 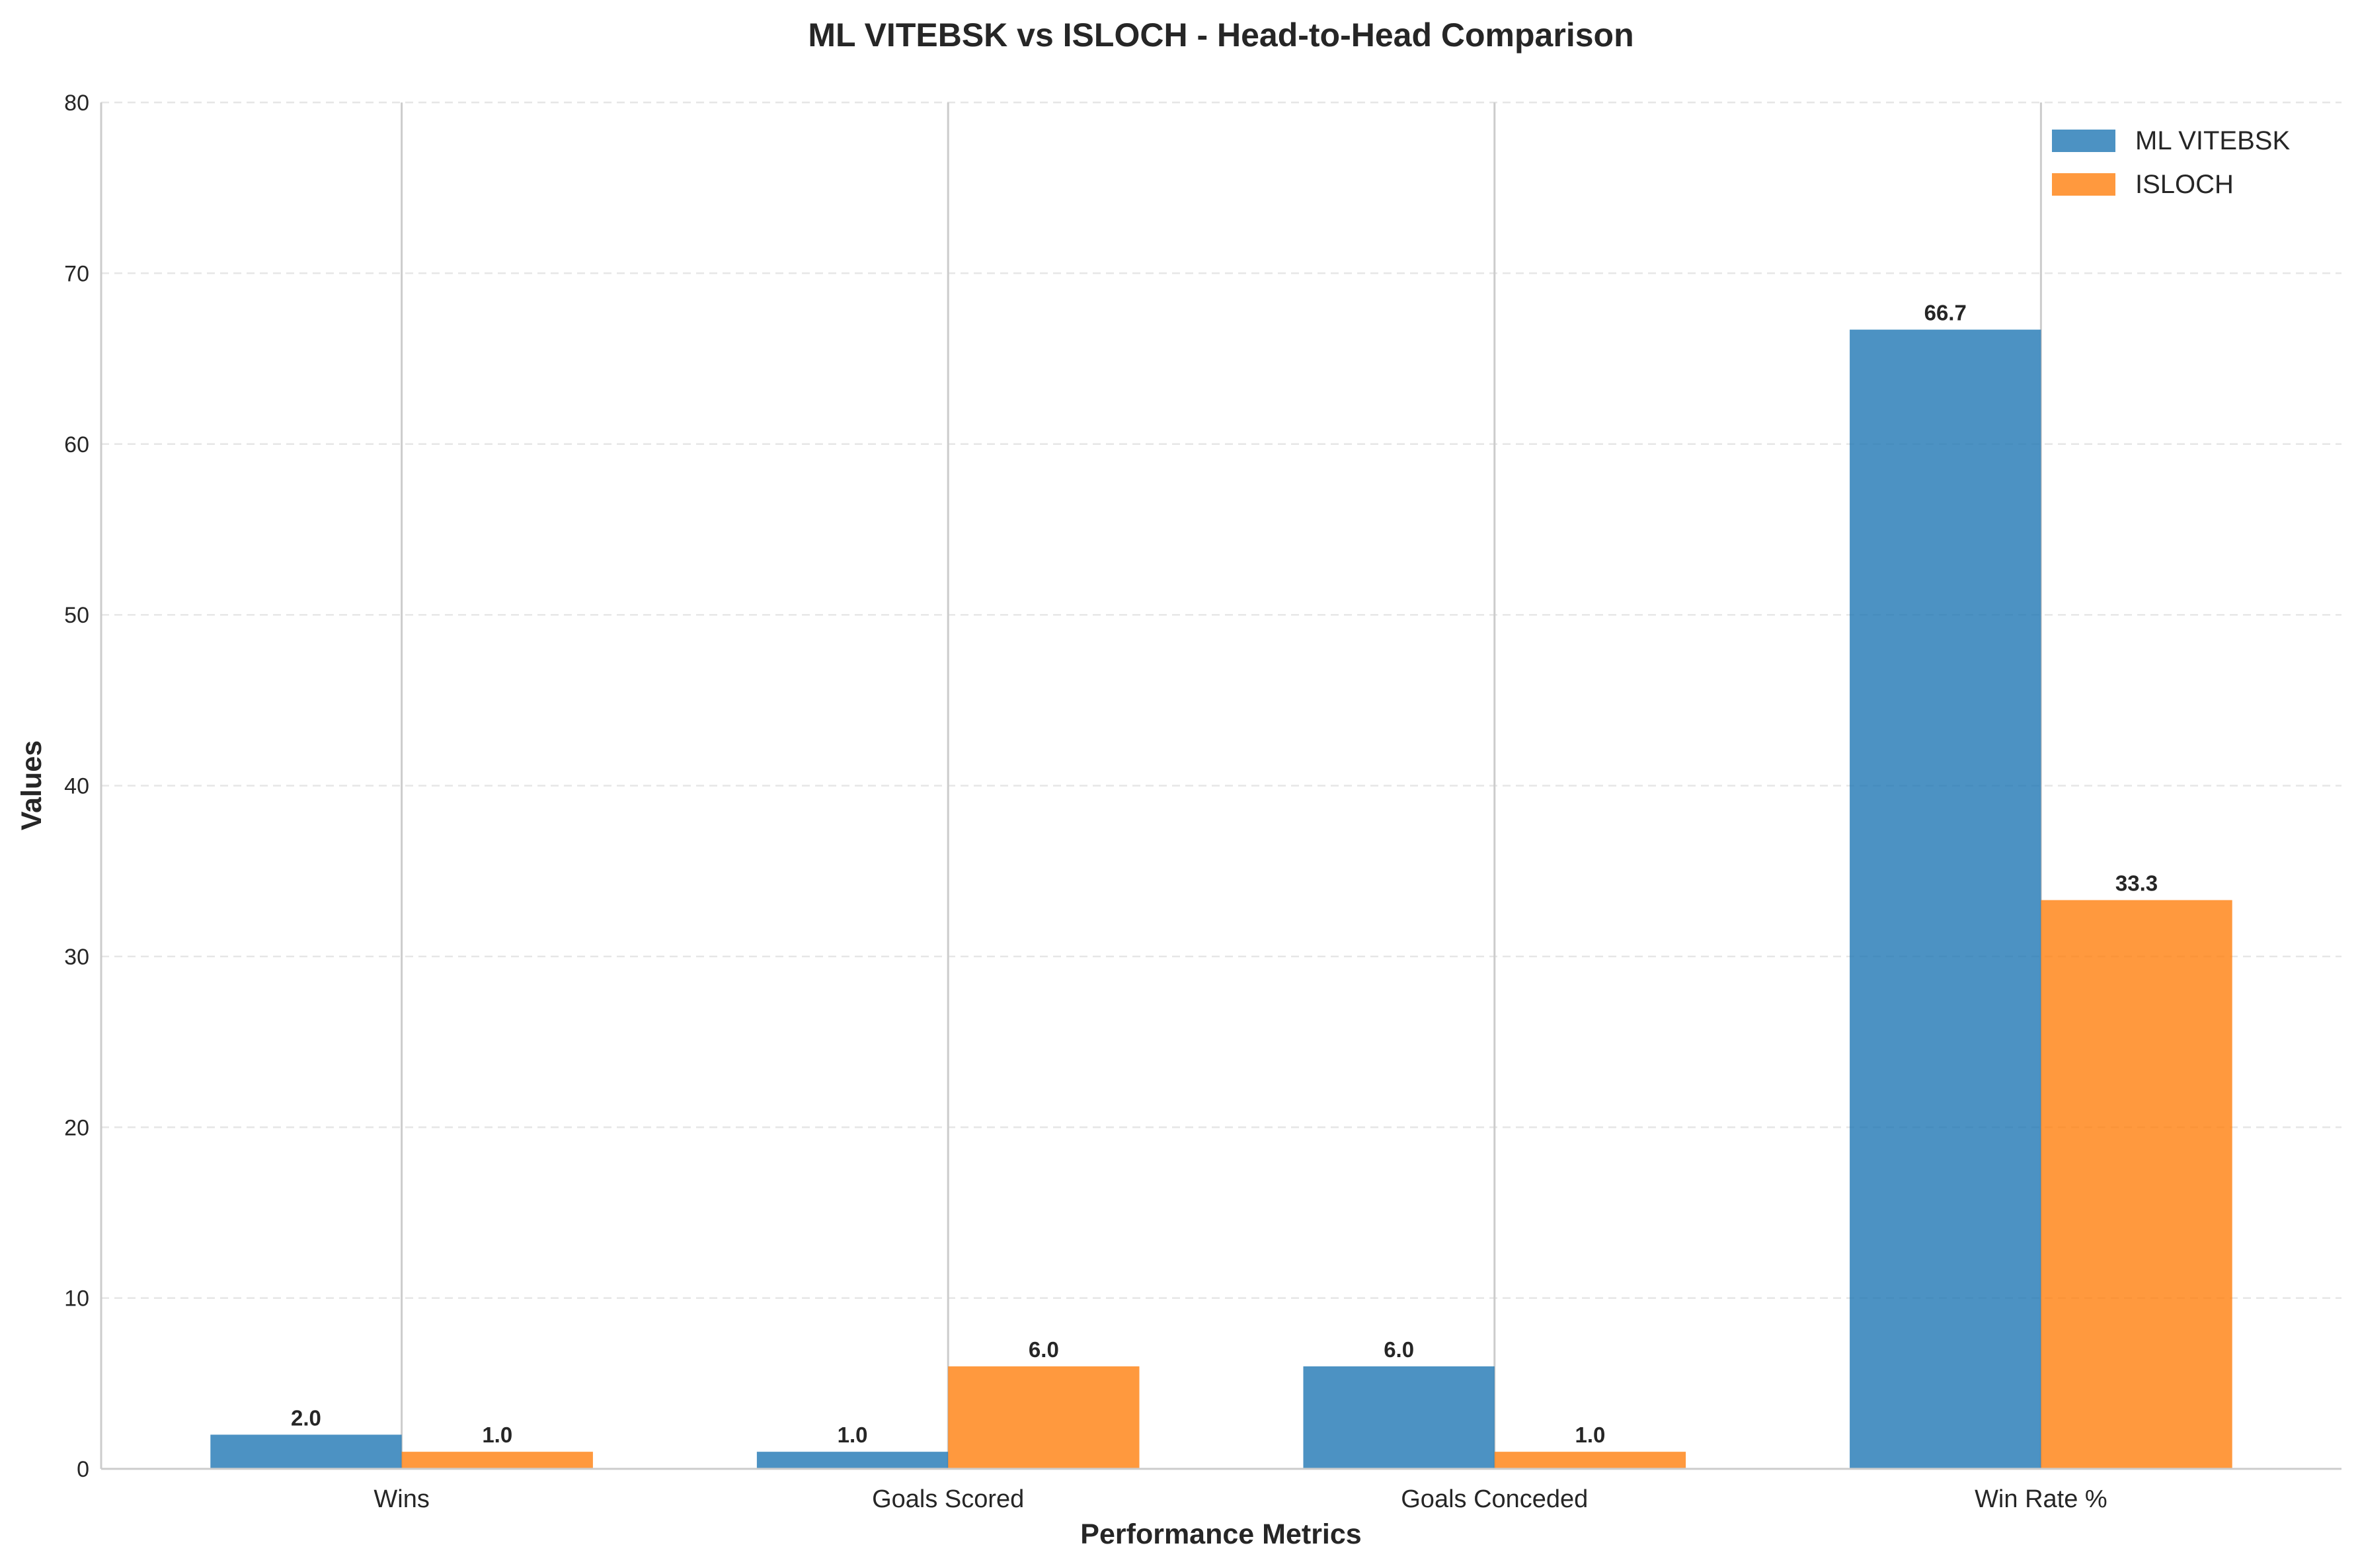 What do you see at coordinates (76, 1127) in the screenshot?
I see `y-tick-label: 20` at bounding box center [76, 1127].